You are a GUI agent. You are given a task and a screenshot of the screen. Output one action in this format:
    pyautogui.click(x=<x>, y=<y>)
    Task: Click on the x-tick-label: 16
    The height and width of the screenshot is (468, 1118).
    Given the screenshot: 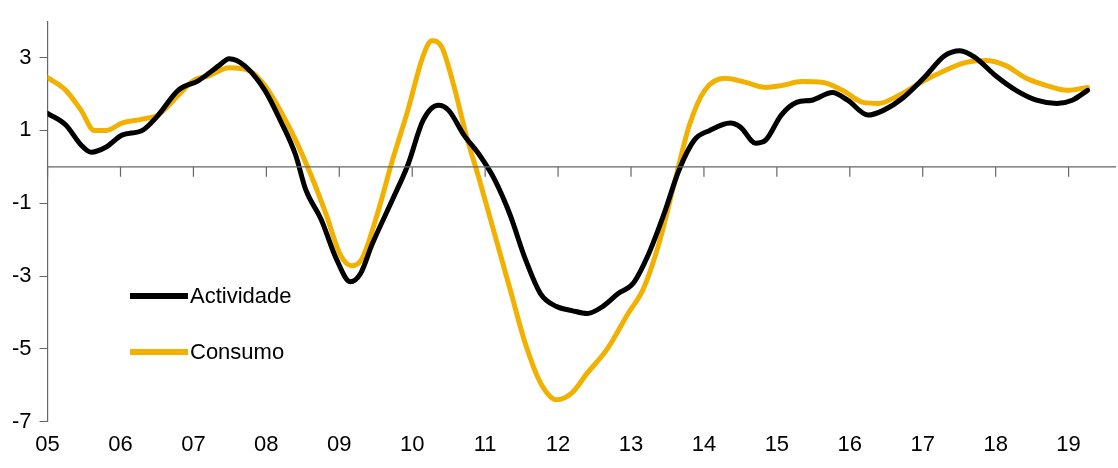 What is the action you would take?
    pyautogui.click(x=850, y=443)
    